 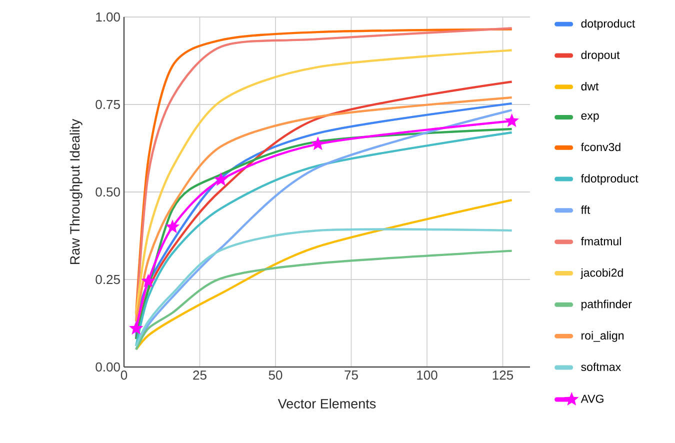 What do you see at coordinates (608, 24) in the screenshot?
I see `legend-label: dotproduct` at bounding box center [608, 24].